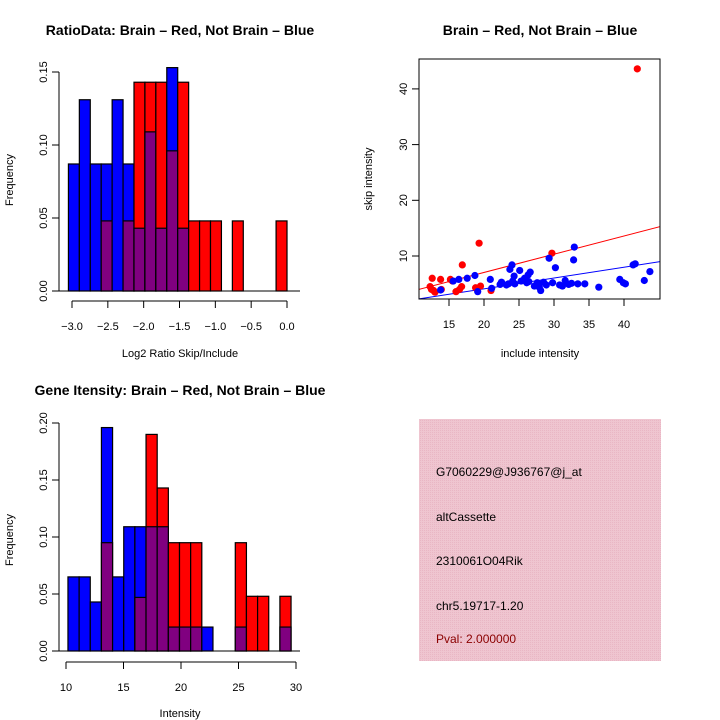 Image resolution: width=720 pixels, height=720 pixels. I want to click on ratio-histogram-title: RatioData: Brain – Red, Not Brain – Blue, so click(180, 30).